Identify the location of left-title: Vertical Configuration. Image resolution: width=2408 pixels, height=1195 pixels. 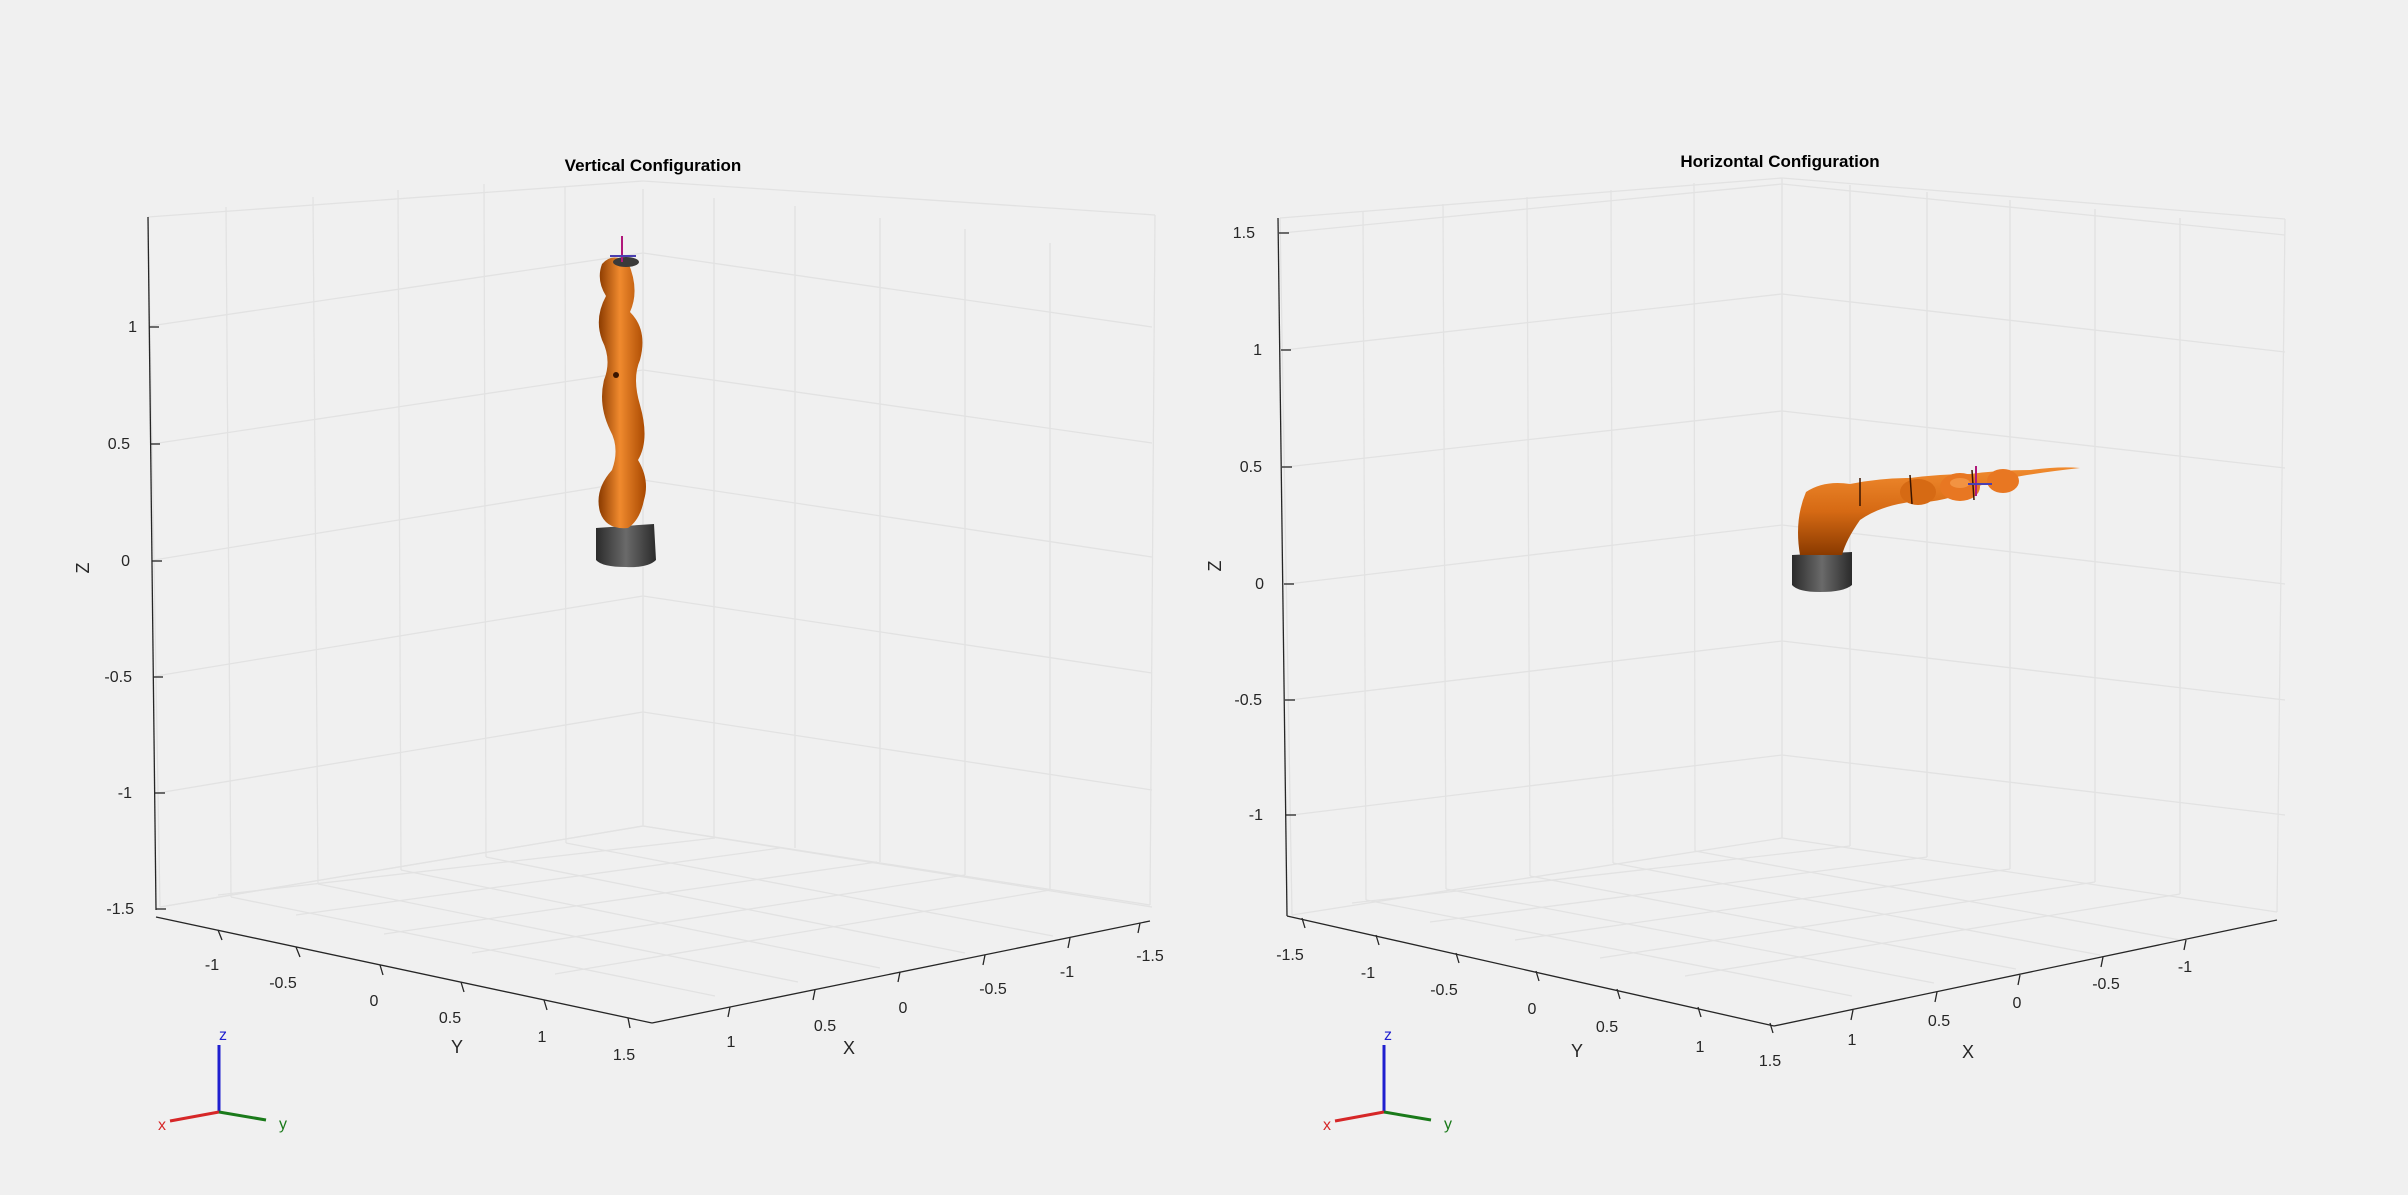
(653, 165).